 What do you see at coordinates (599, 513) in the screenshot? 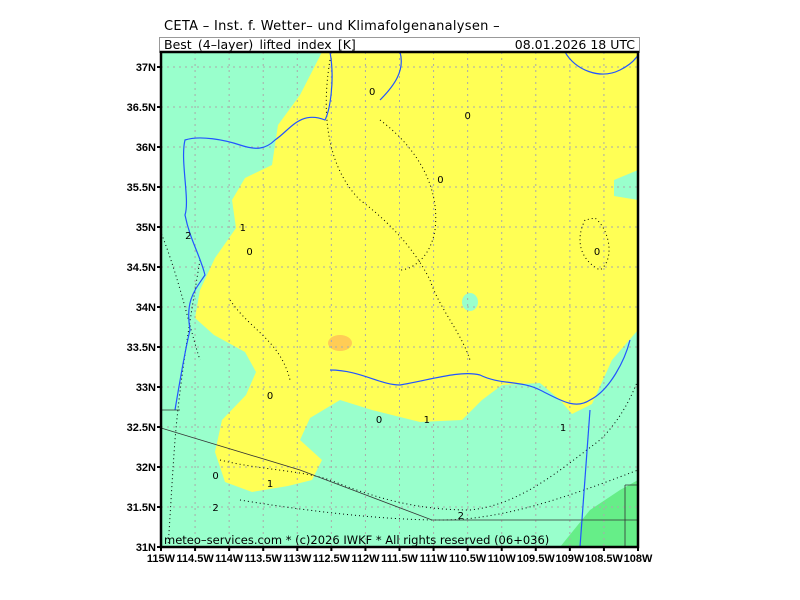
I see `strong-stable-region` at bounding box center [599, 513].